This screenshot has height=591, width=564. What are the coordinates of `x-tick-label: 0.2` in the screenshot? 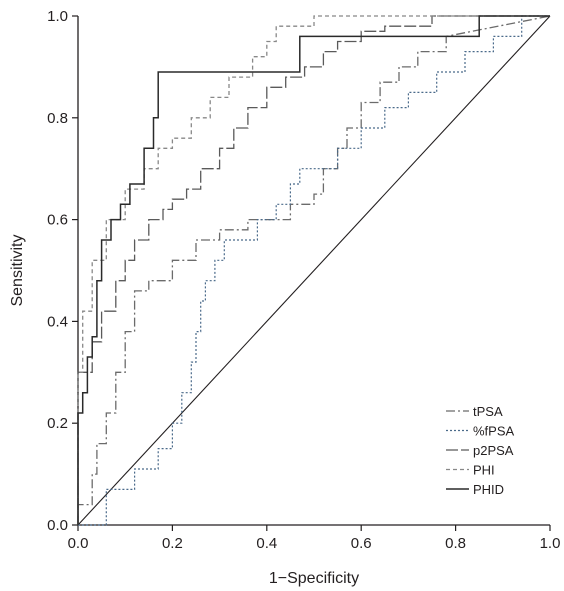 It's located at (172, 543).